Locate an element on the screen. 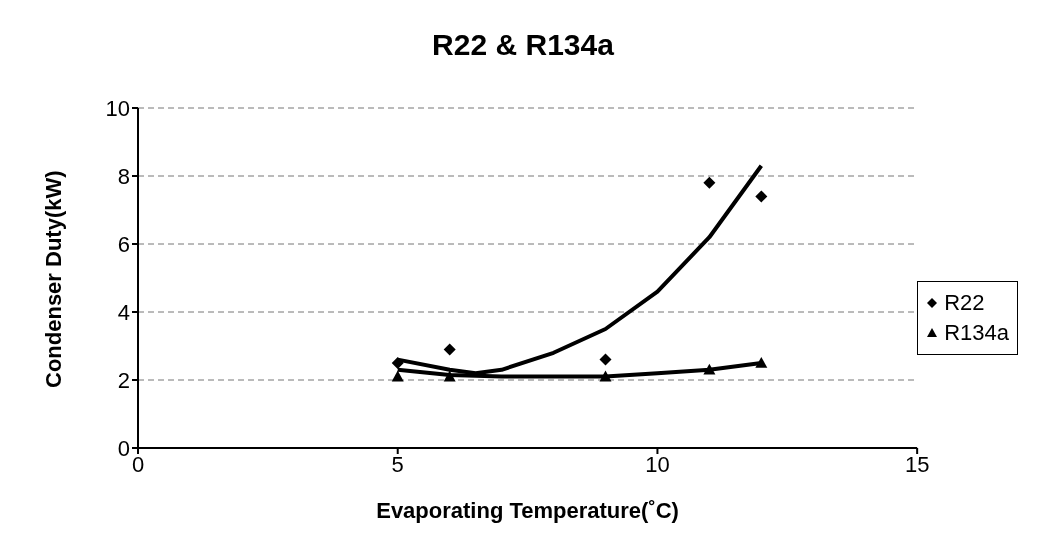 The height and width of the screenshot is (549, 1052). x-tick-label: 5 is located at coordinates (397, 464).